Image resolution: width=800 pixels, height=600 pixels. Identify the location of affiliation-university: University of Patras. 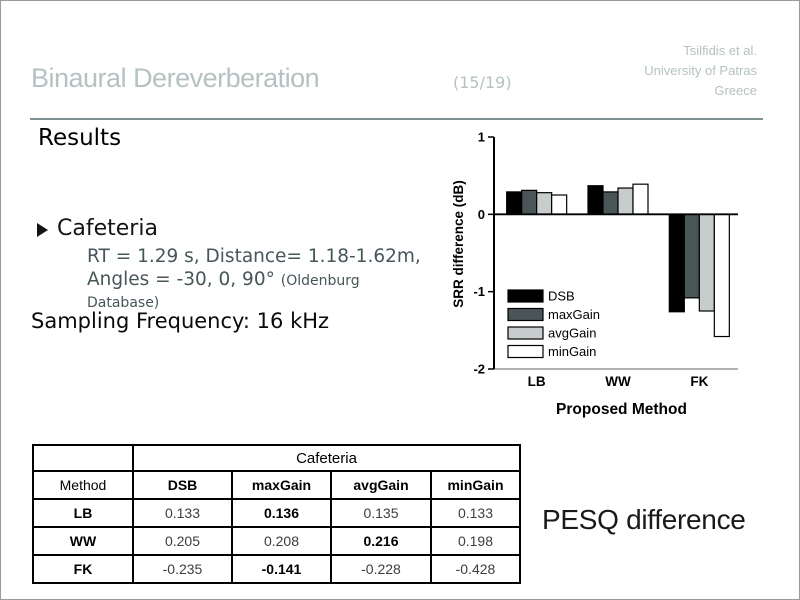
(700, 70).